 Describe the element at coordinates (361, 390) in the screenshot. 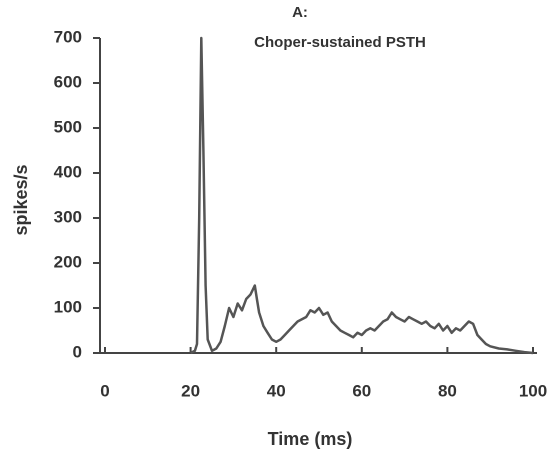

I see `x-tick-label: 60` at that location.